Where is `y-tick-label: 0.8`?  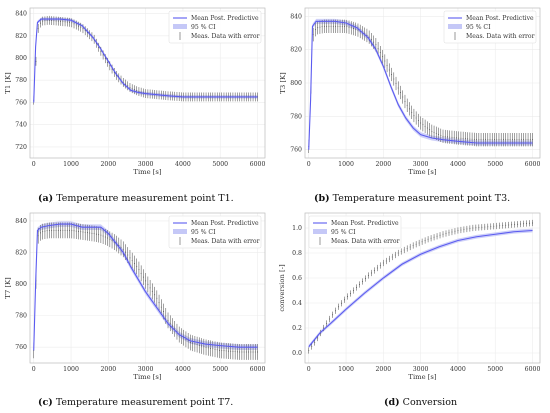
y-tick-label: 0.8 is located at coordinates (297, 253).